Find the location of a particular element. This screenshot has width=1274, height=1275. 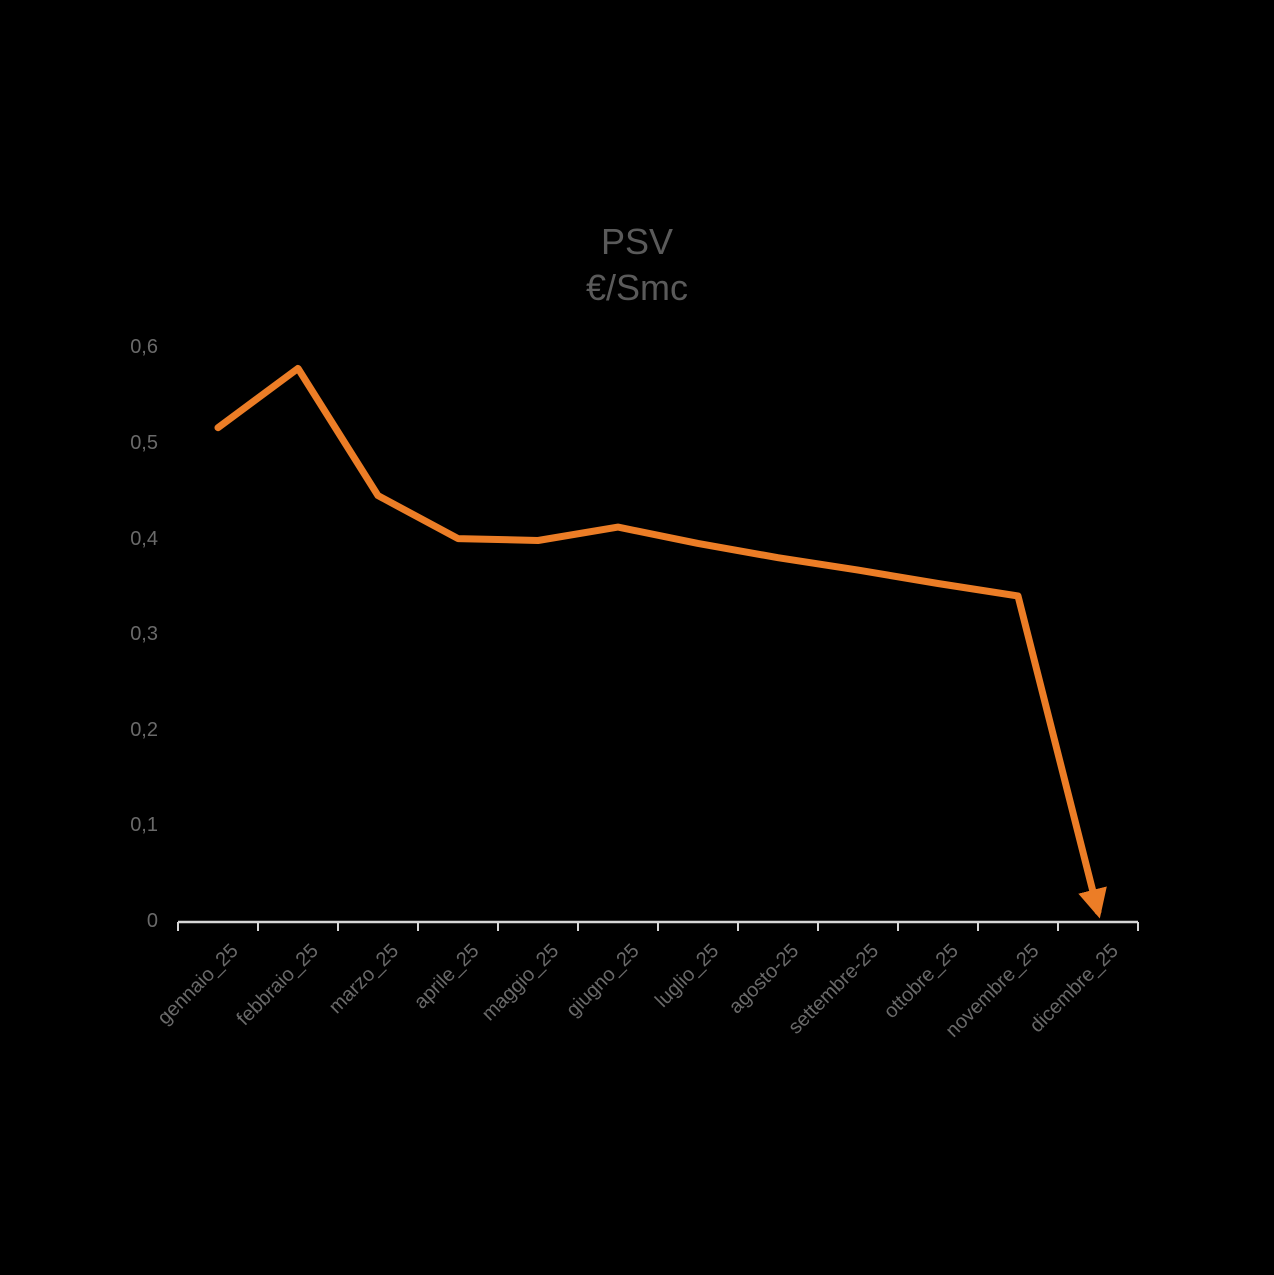

y-axis-label: 0,4 is located at coordinates (144, 538).